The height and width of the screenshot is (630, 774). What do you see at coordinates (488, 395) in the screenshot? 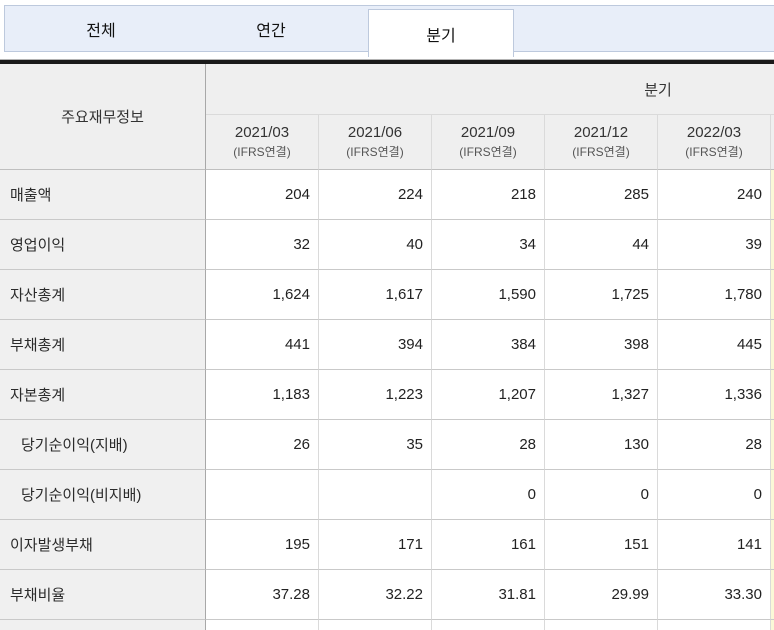
I see `value-cell: 1,207` at bounding box center [488, 395].